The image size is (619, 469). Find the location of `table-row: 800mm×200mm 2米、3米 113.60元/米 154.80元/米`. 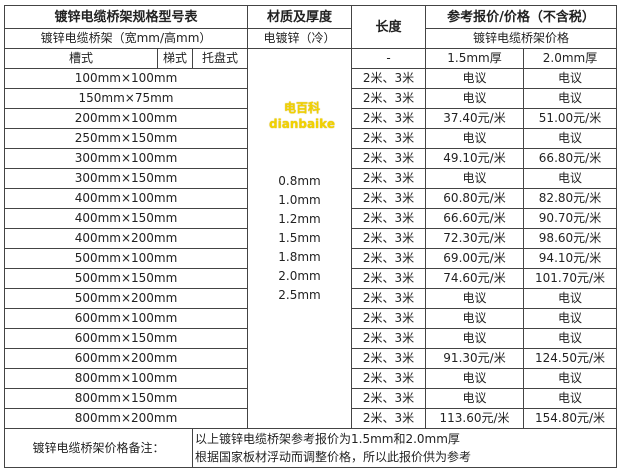

table-row: 800mm×200mm 2米、3米 113.60元/米 154.80元/米 is located at coordinates (310, 418).